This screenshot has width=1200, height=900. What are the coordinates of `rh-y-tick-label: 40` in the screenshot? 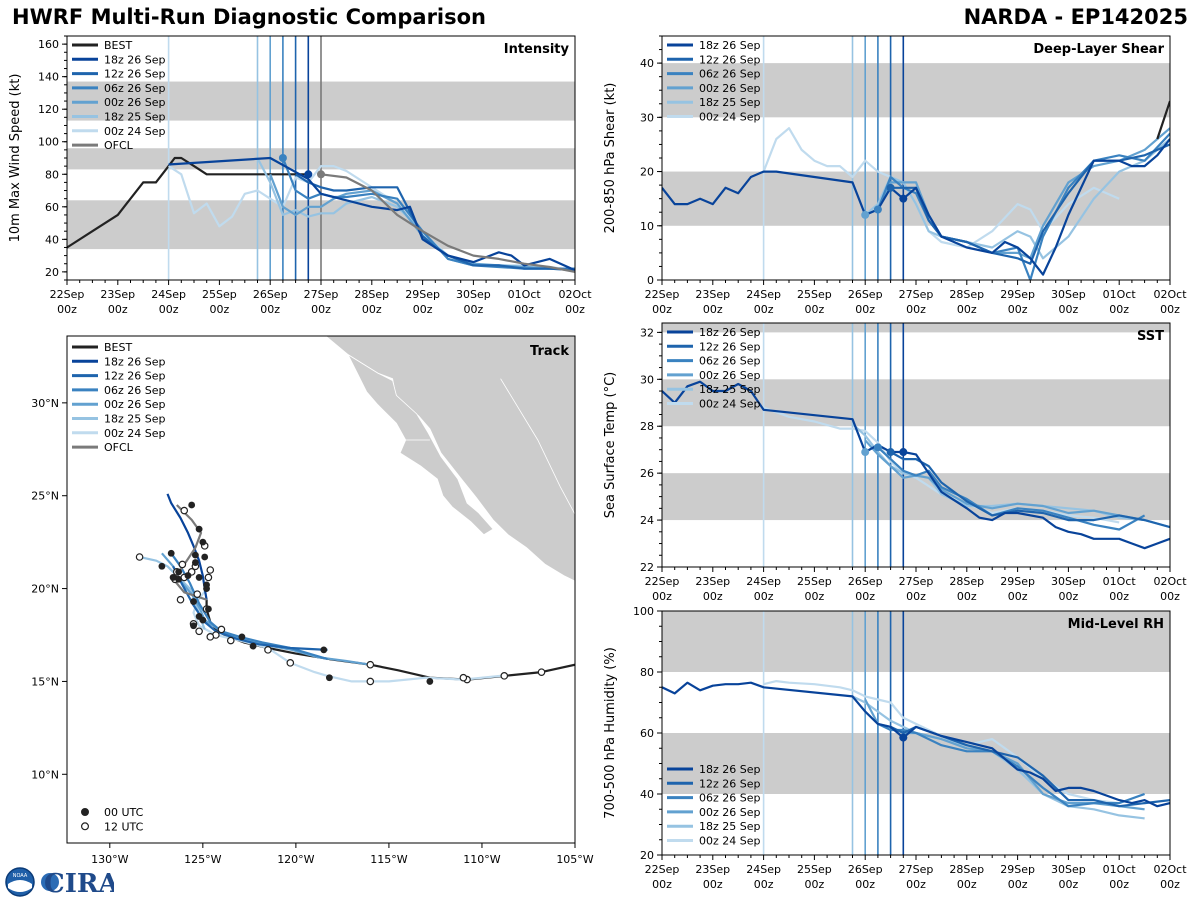 It's located at (647, 794).